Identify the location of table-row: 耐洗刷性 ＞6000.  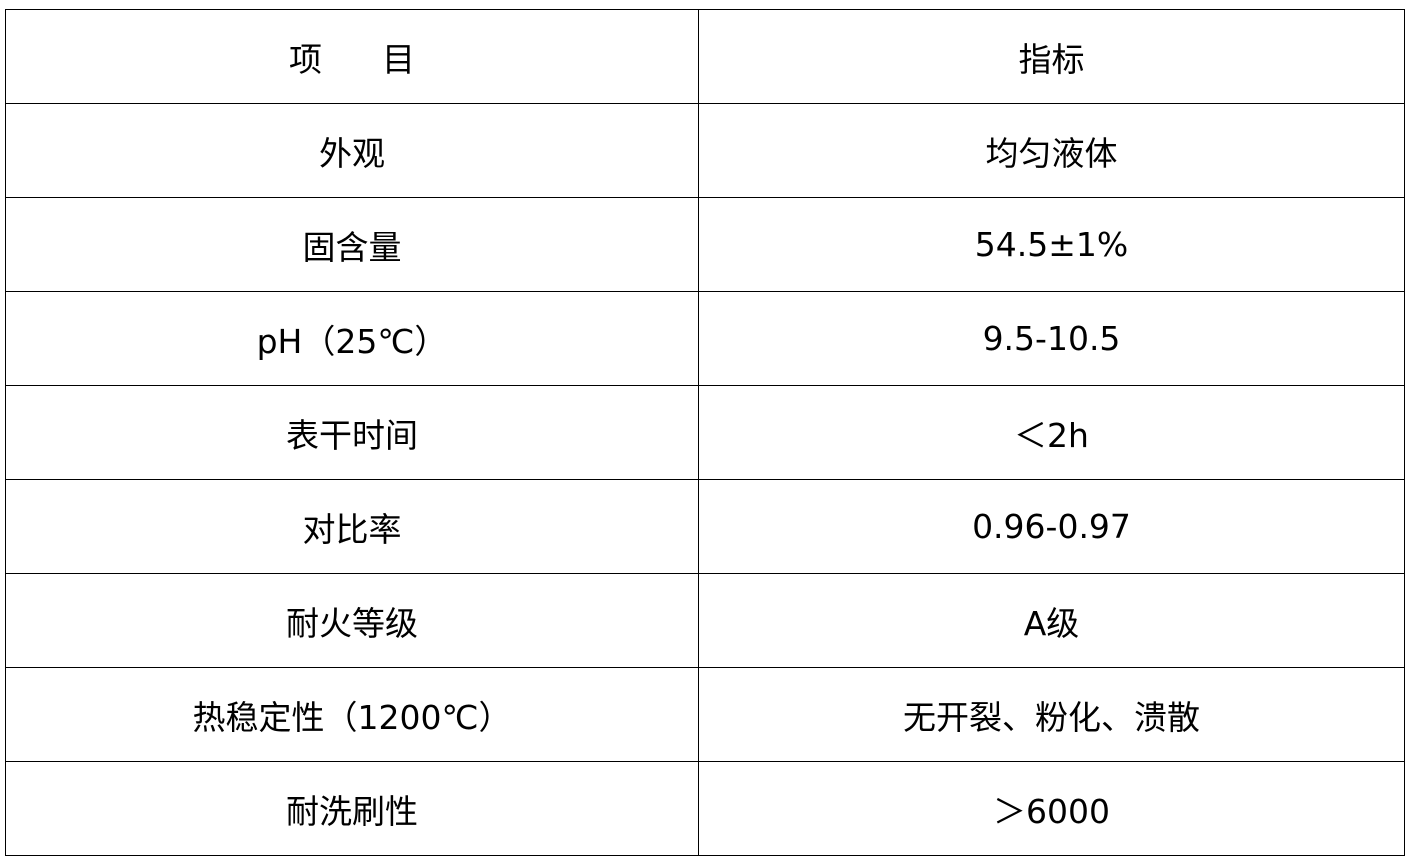
(705, 808).